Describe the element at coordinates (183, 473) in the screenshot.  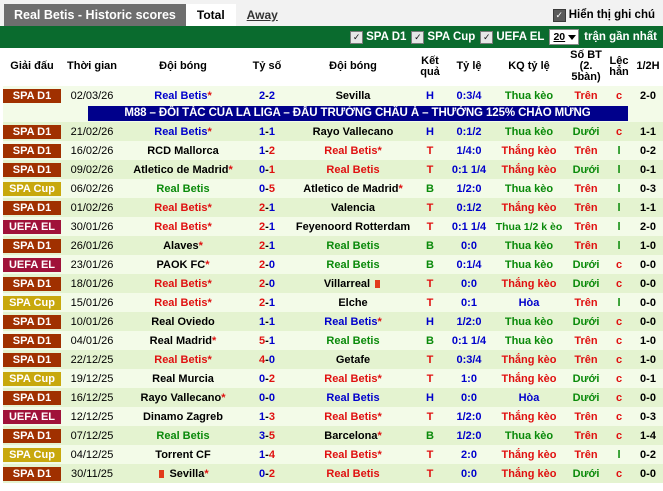
I see `home-team-cell: Sevilla*` at that location.